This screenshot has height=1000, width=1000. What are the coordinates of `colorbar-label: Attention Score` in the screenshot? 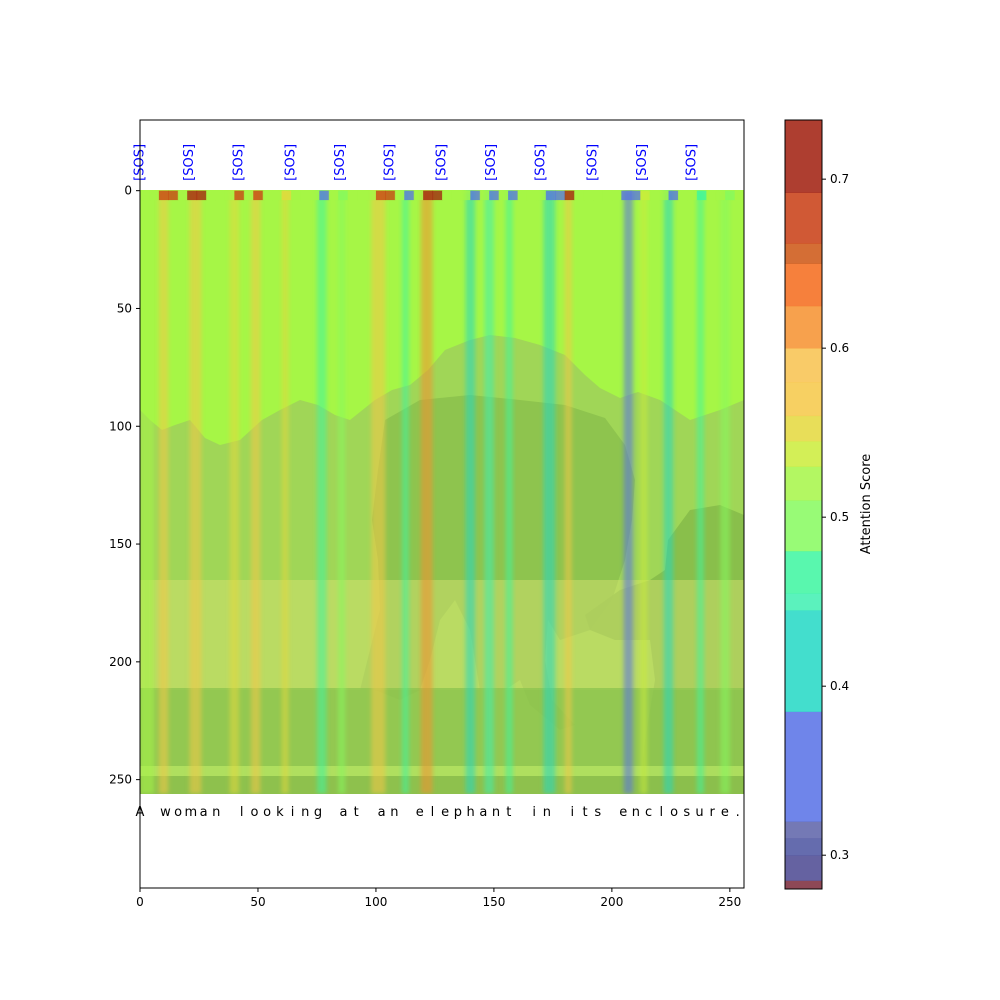 It's located at (866, 504).